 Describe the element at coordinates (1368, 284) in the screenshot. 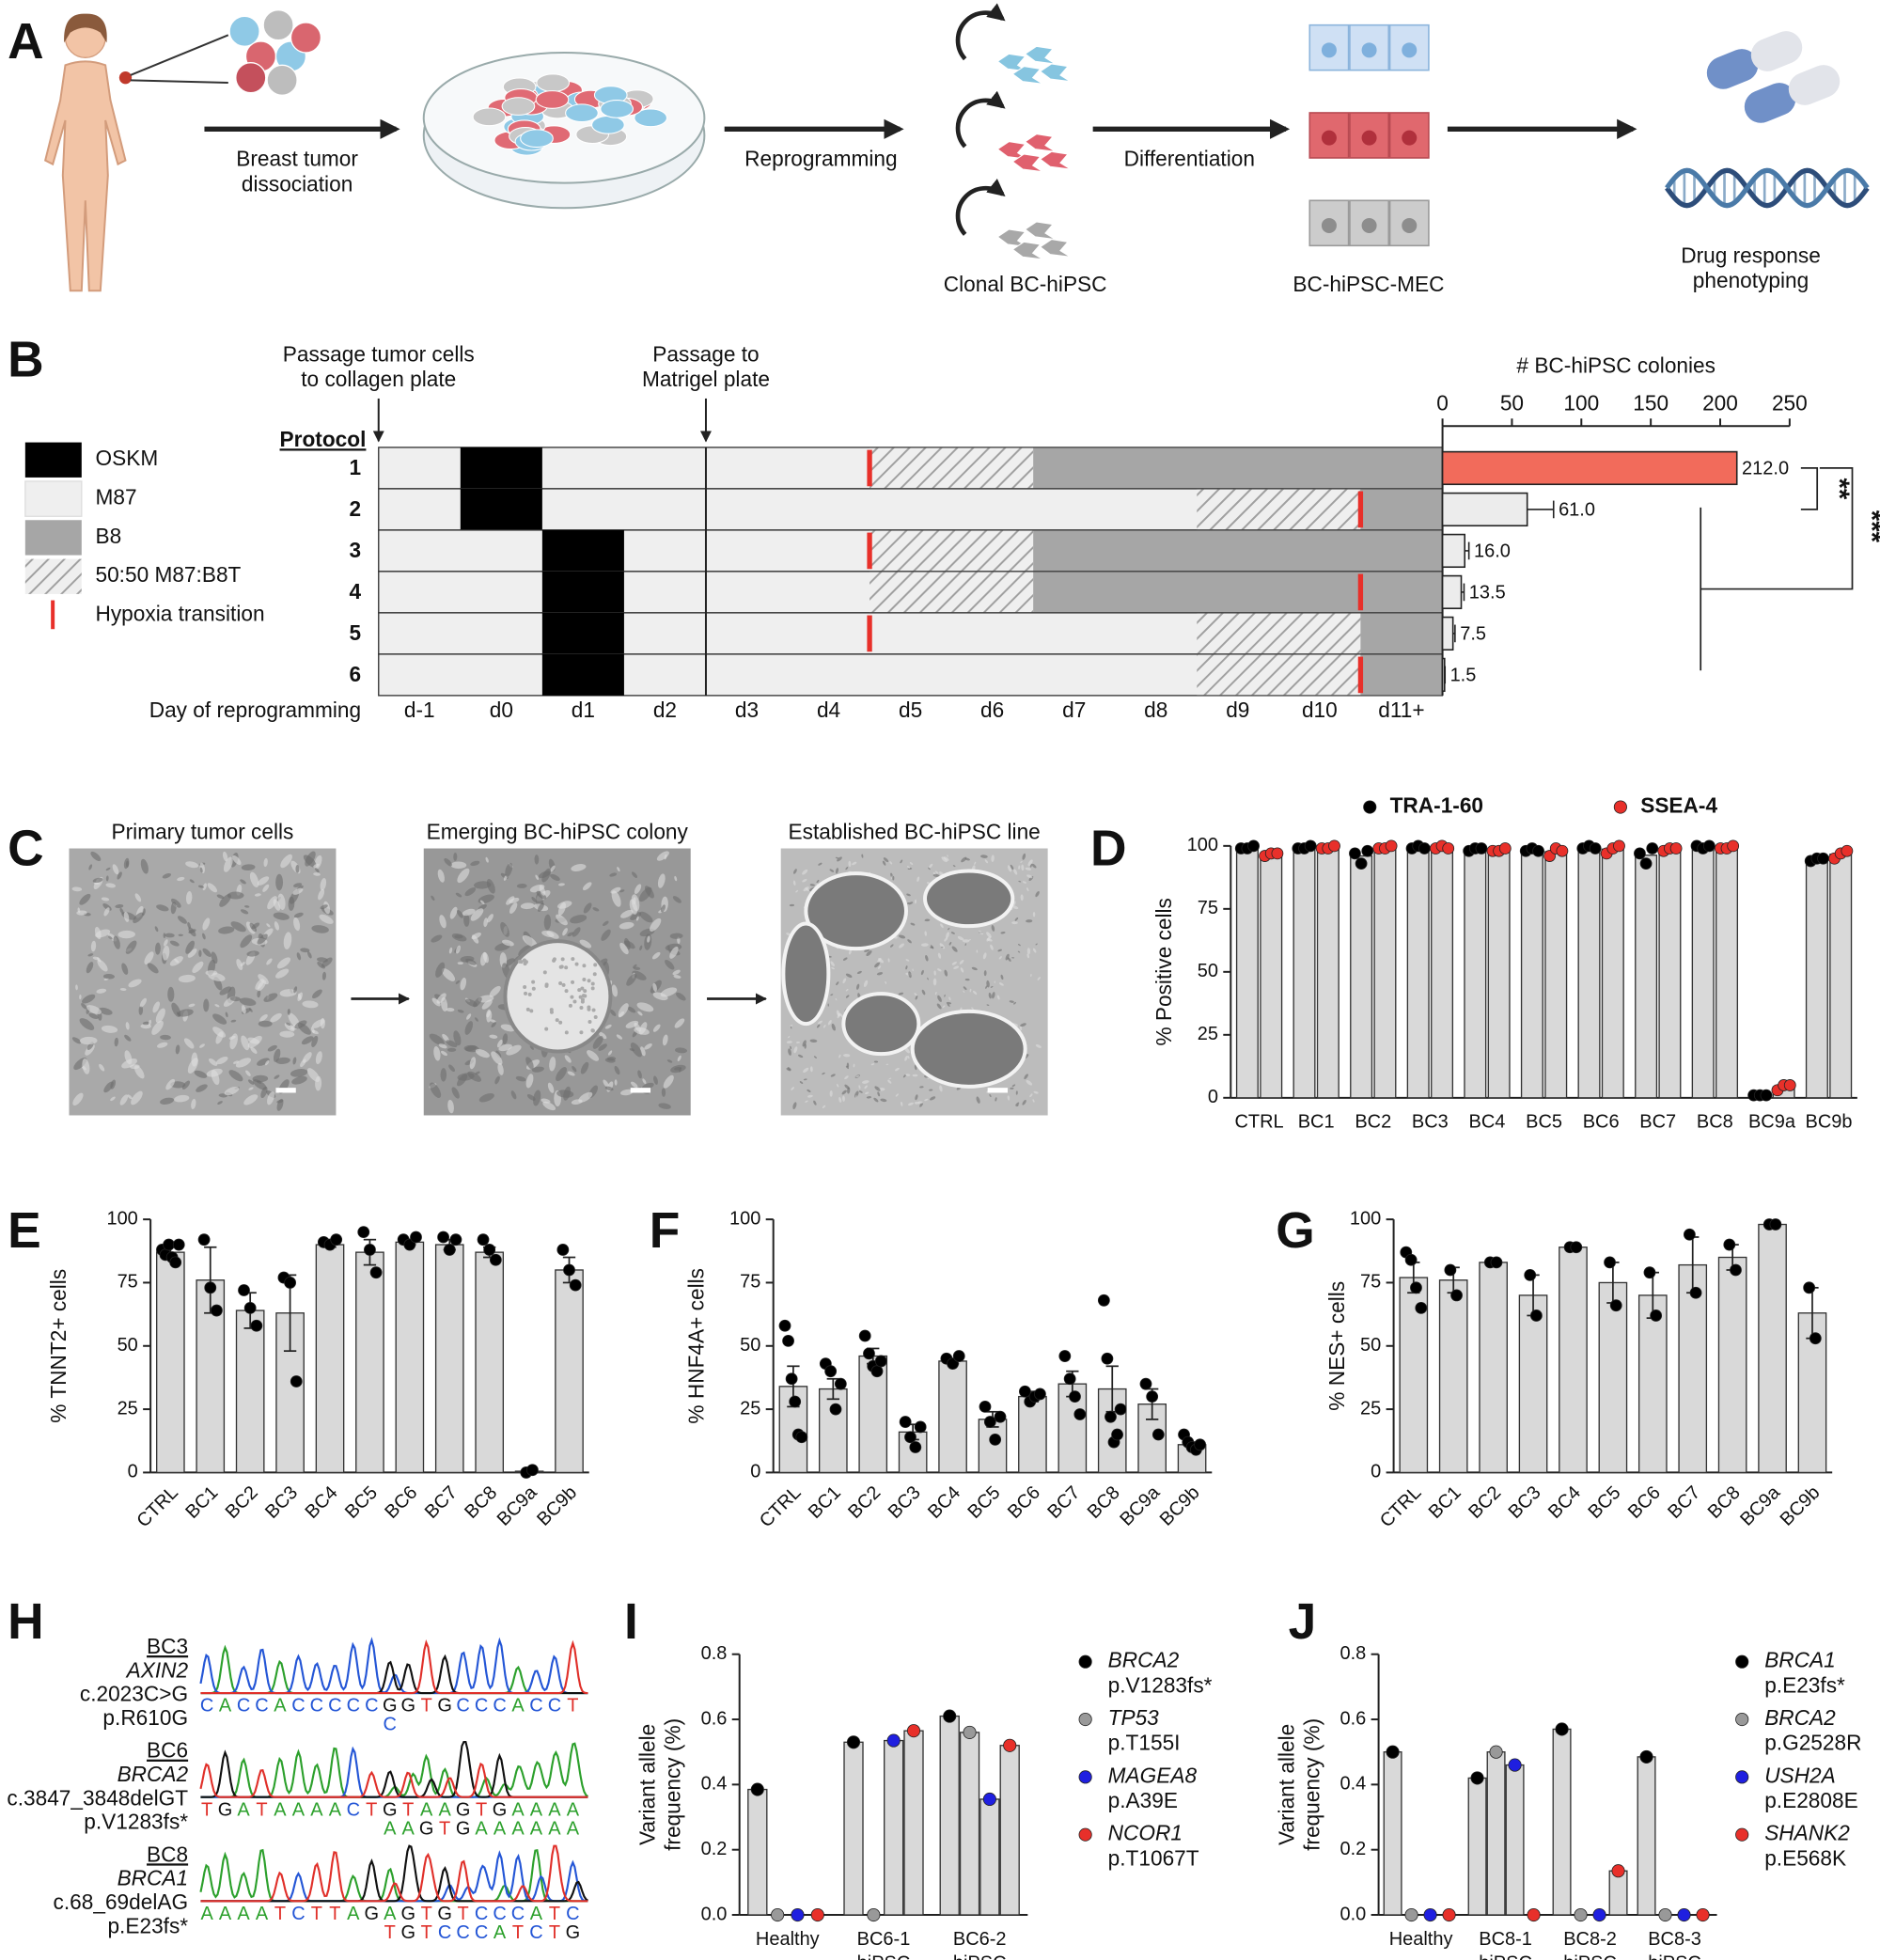

I see `stage-label: BC-hiPSC-MEC` at that location.